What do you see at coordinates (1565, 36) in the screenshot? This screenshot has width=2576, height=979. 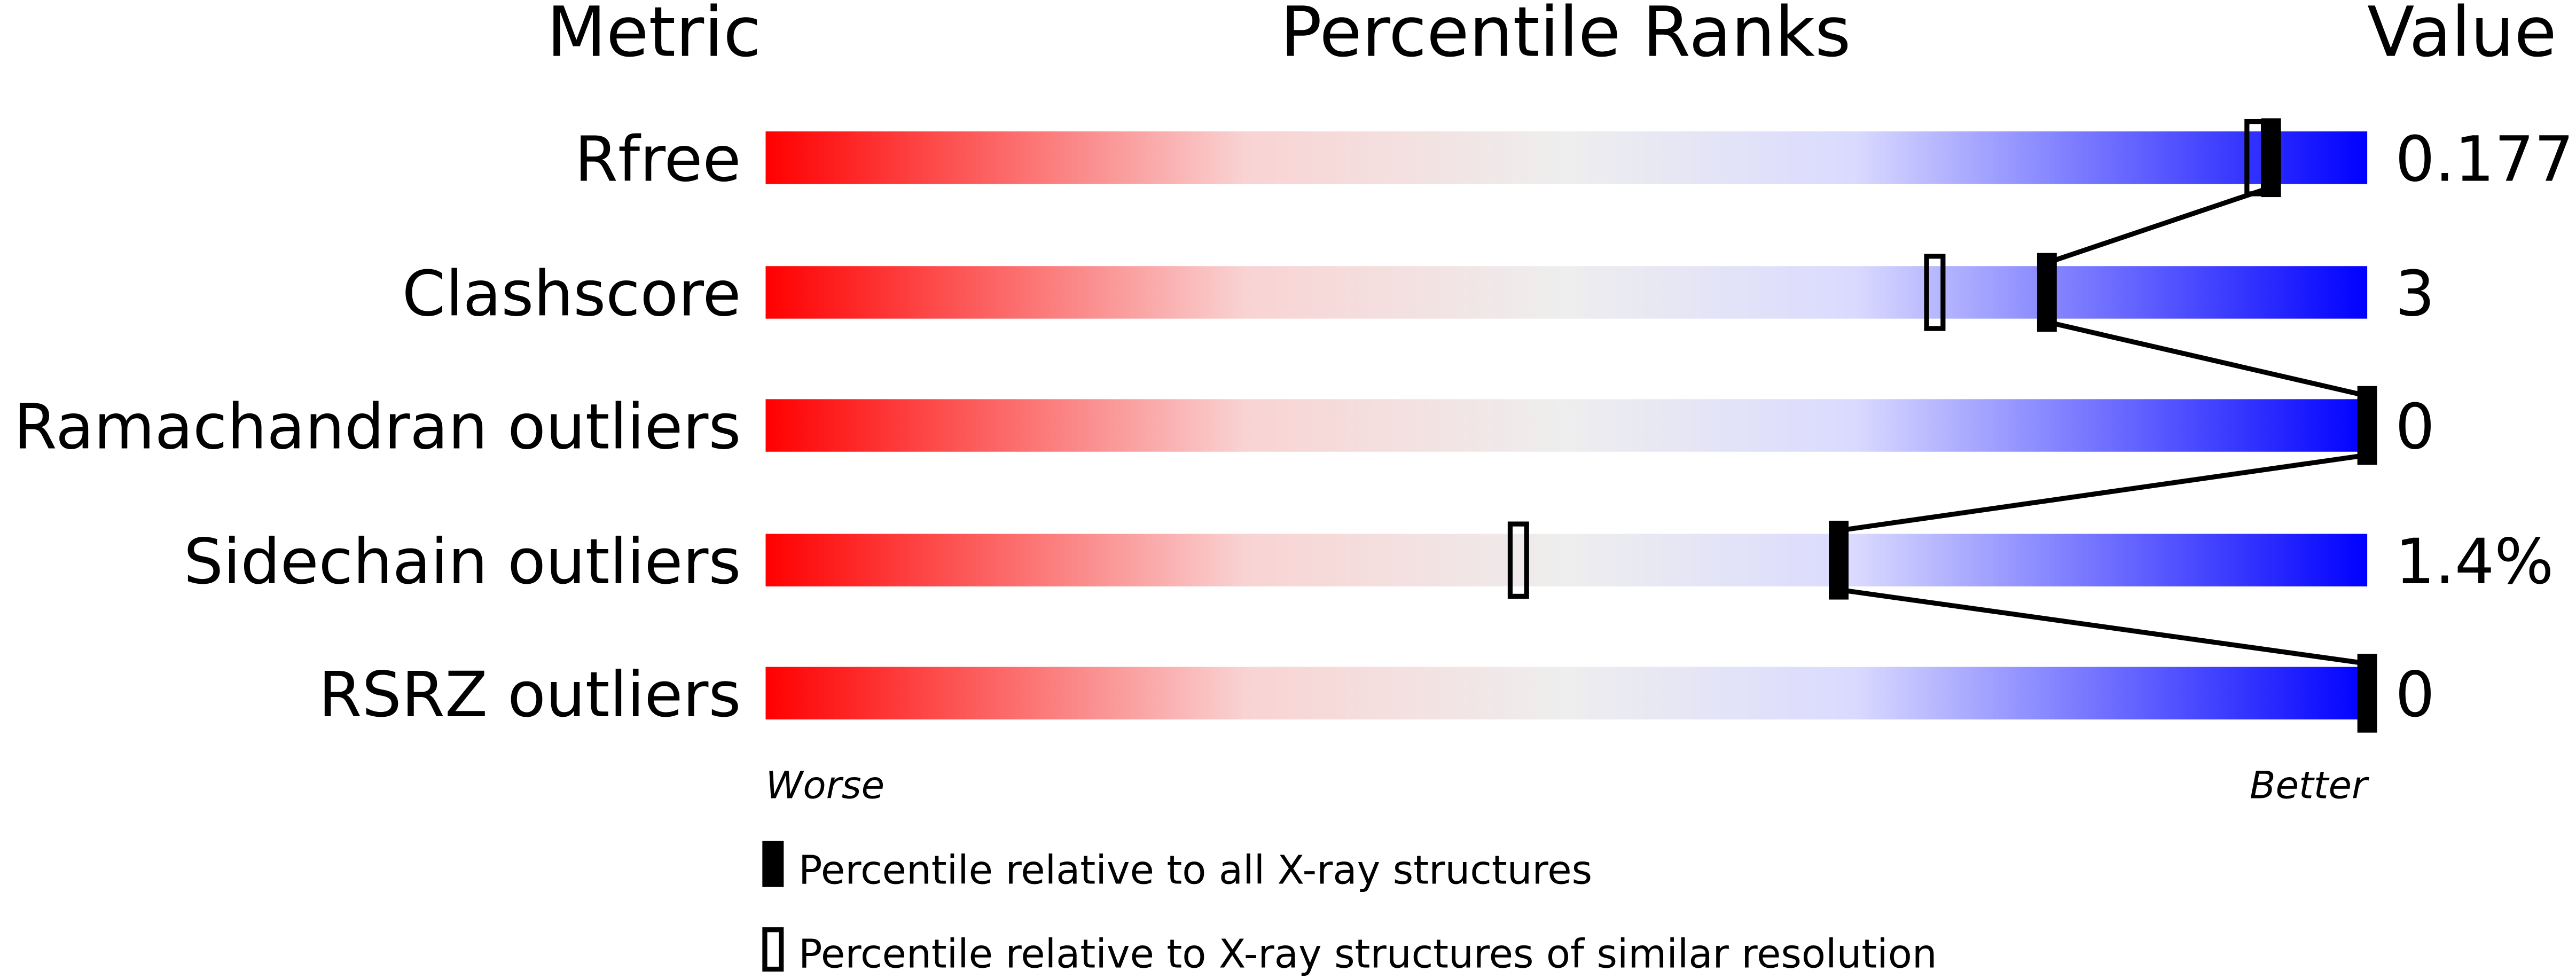 I see `header-percentile-ranks: Percentile Ranks` at bounding box center [1565, 36].